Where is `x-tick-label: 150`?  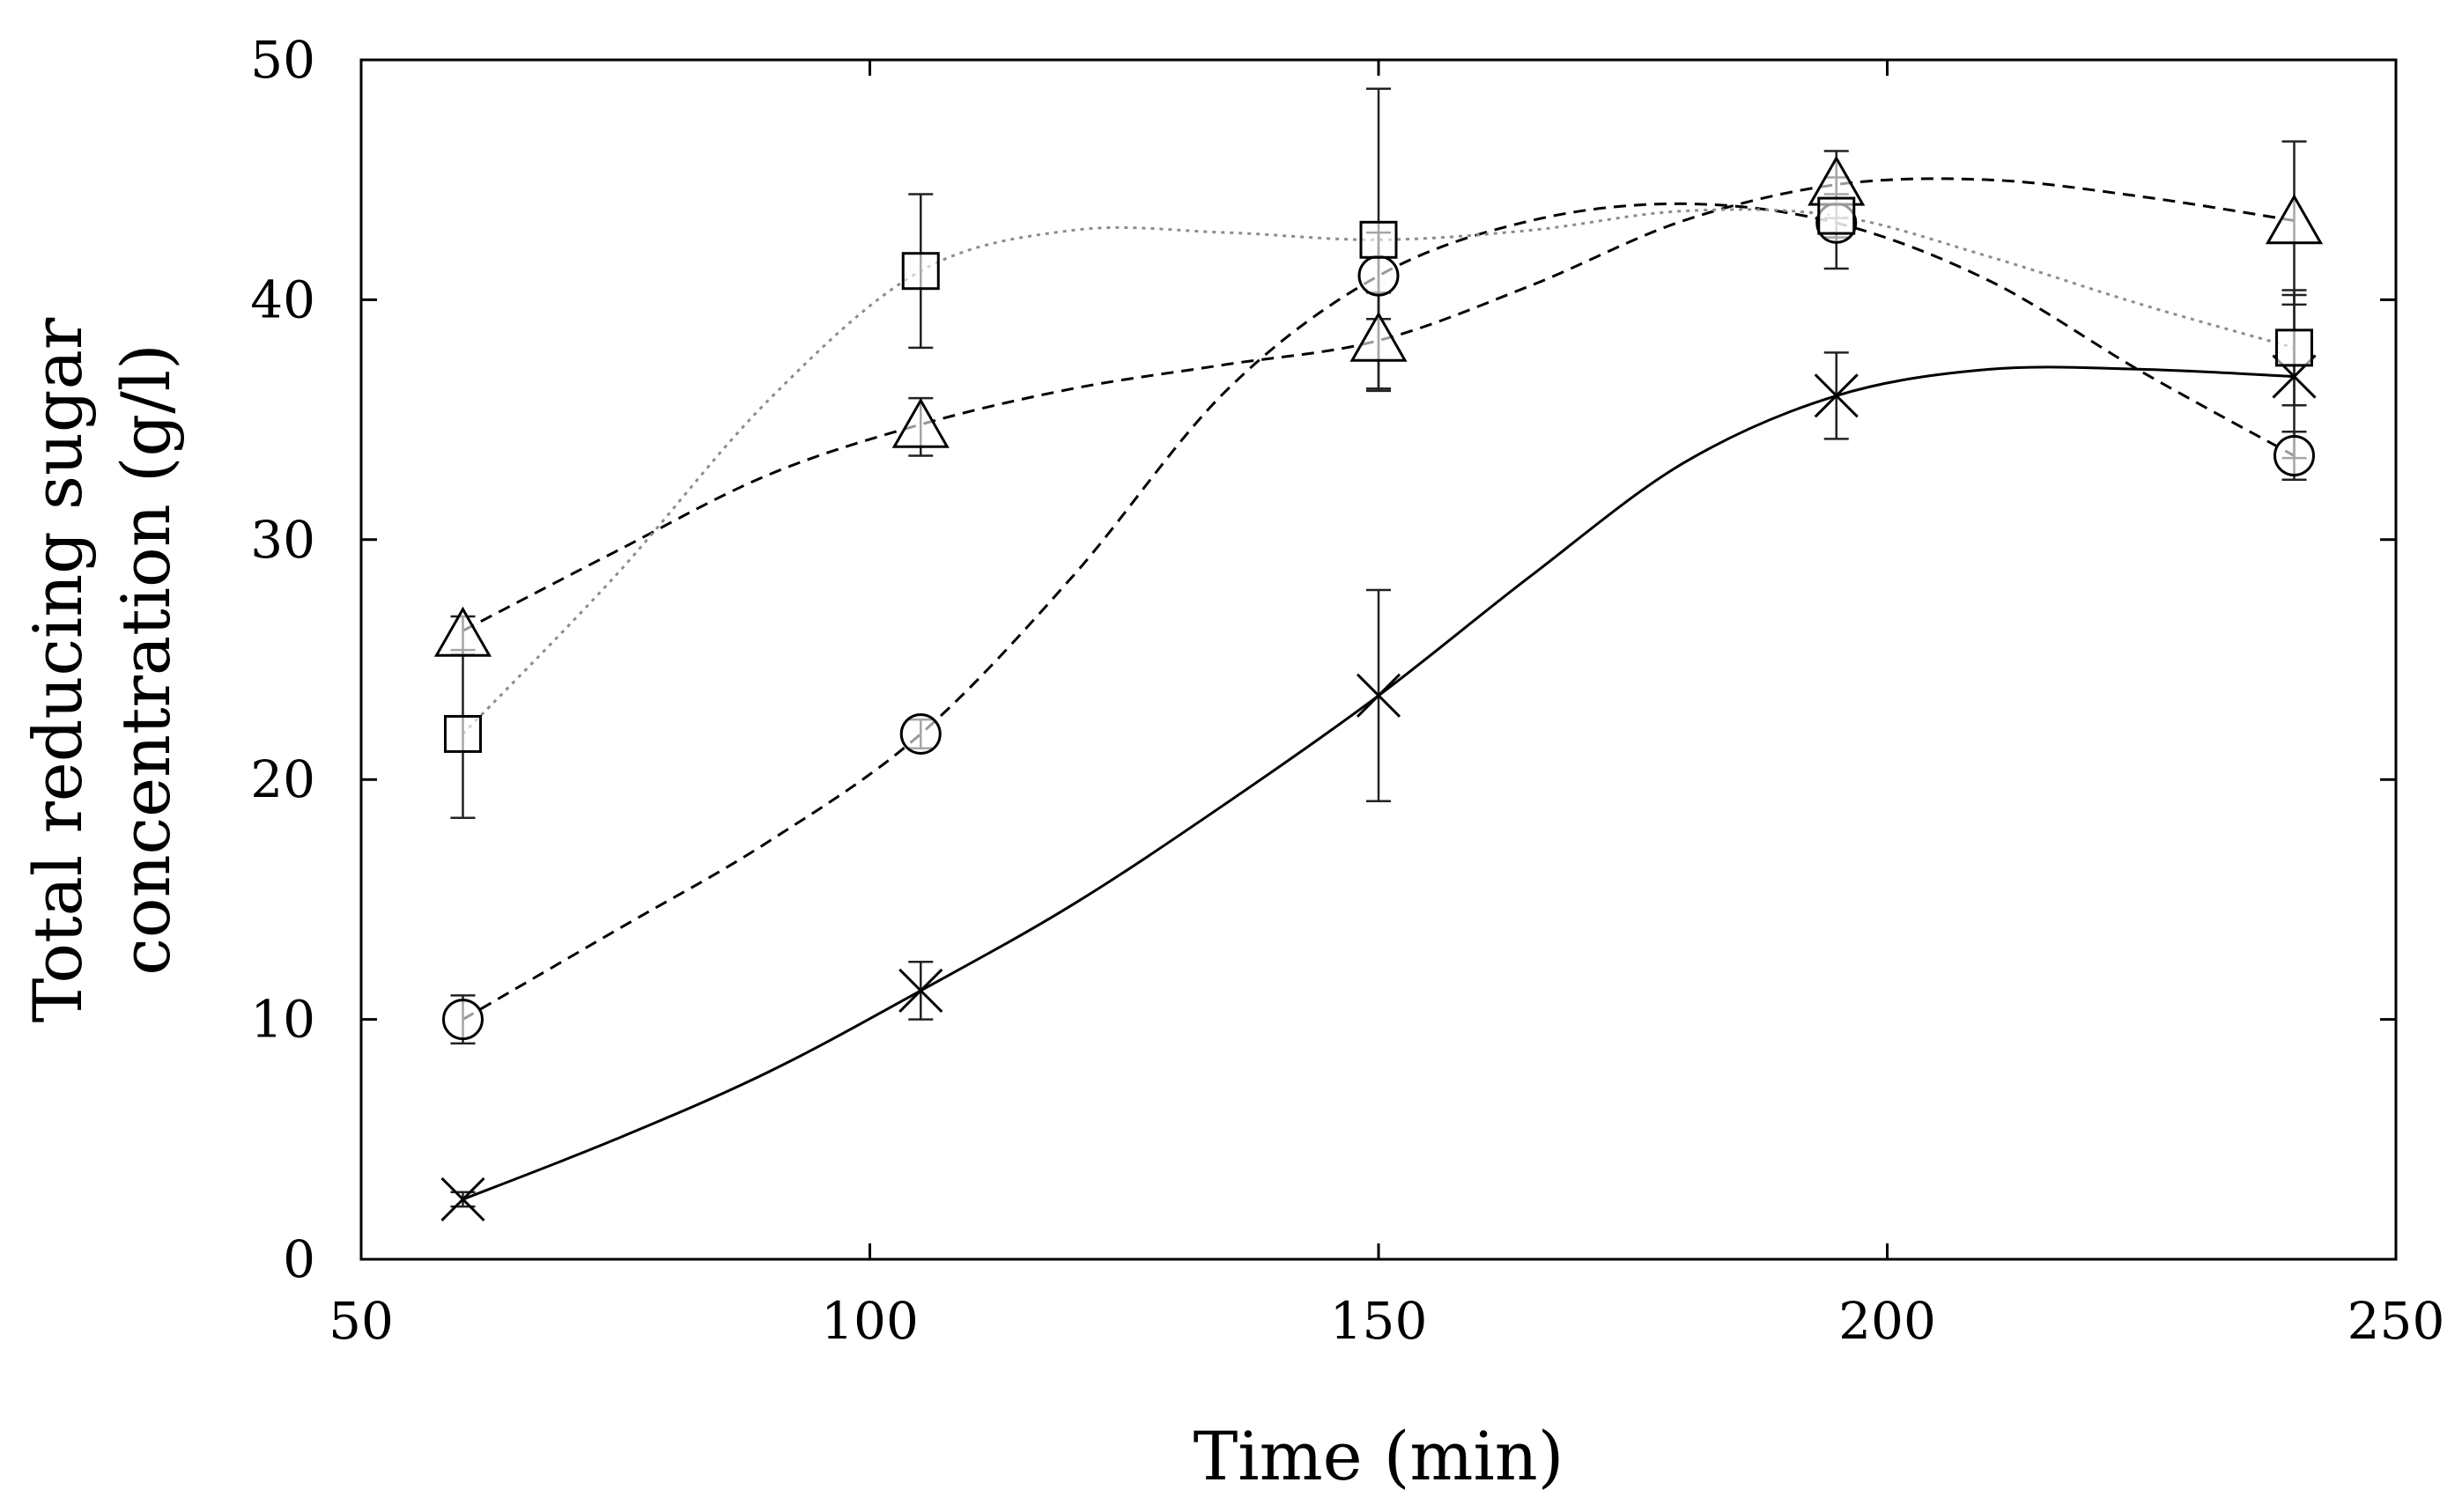 x-tick-label: 150 is located at coordinates (1379, 1321).